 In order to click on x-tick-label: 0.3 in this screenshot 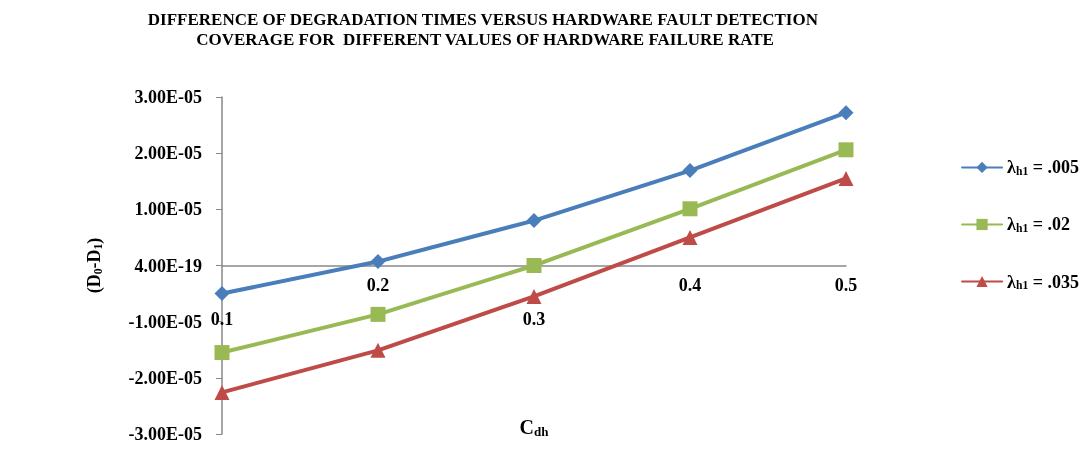, I will do `click(534, 318)`.